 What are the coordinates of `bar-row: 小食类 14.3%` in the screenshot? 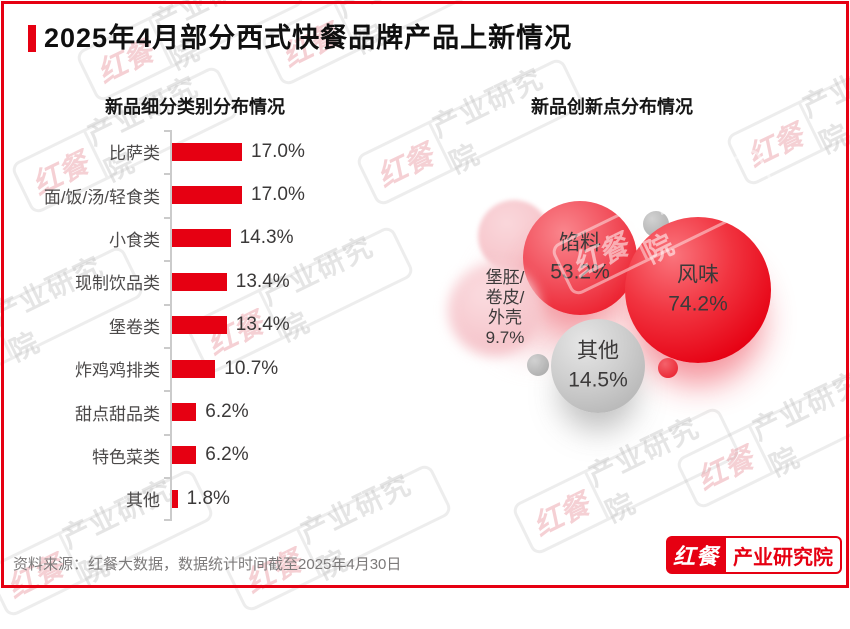 It's located at (220, 238).